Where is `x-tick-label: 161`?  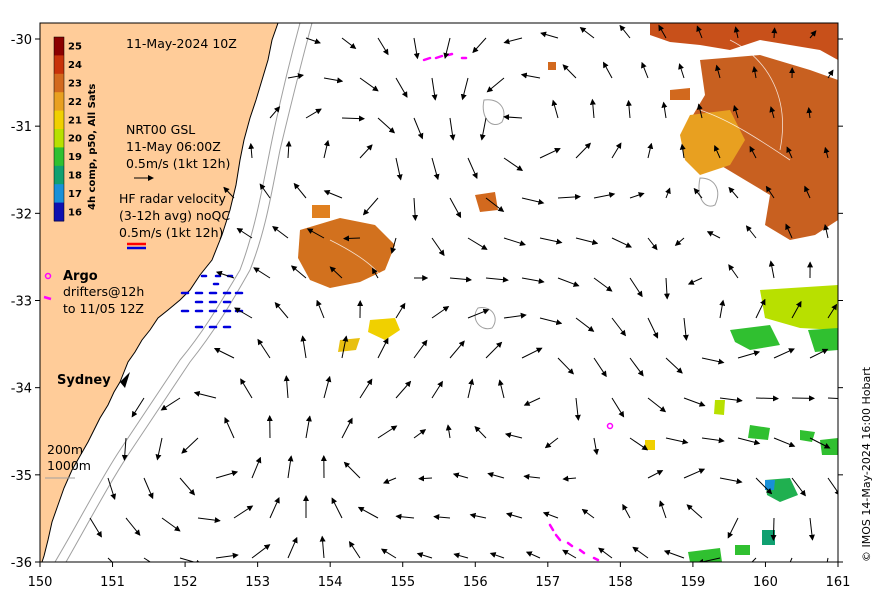
x-tick-label: 161 is located at coordinates (838, 582).